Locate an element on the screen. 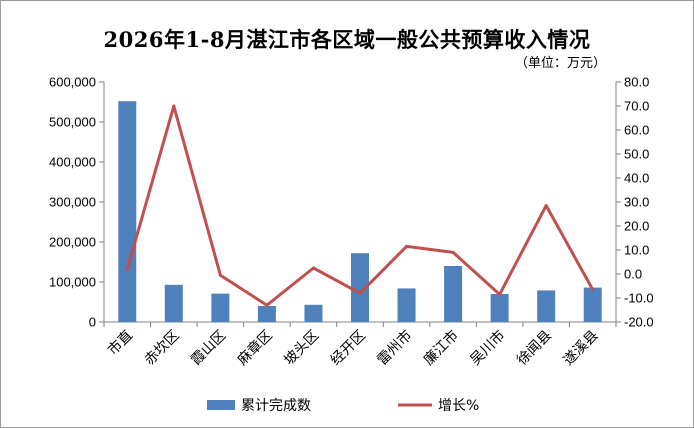 This screenshot has width=694, height=428. legend: 累计完成数 增长% is located at coordinates (343, 406).